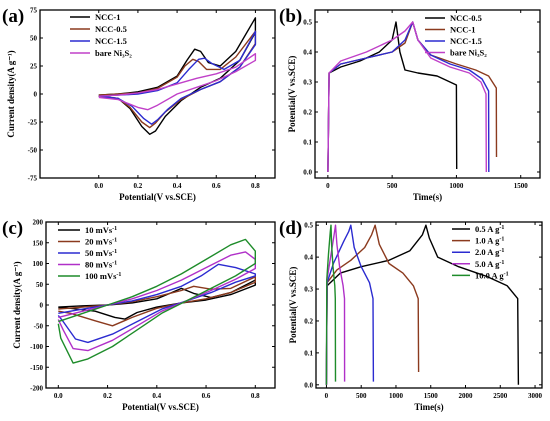  What do you see at coordinates (468, 53) in the screenshot?
I see `panel-b-legend-label-4: bare Ni₃S₂` at bounding box center [468, 53].